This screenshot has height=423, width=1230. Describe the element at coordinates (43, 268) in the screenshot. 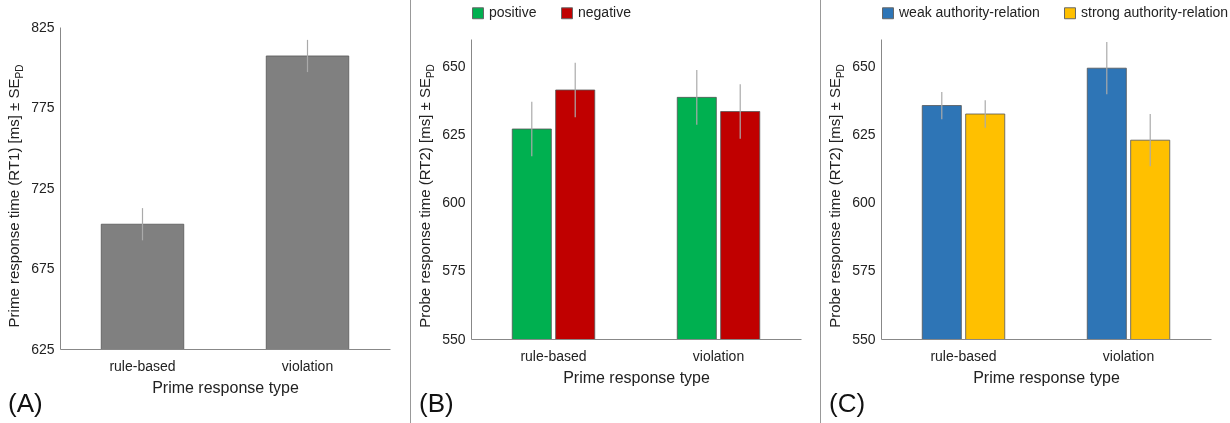

I see `y-tick-label: 675` at that location.